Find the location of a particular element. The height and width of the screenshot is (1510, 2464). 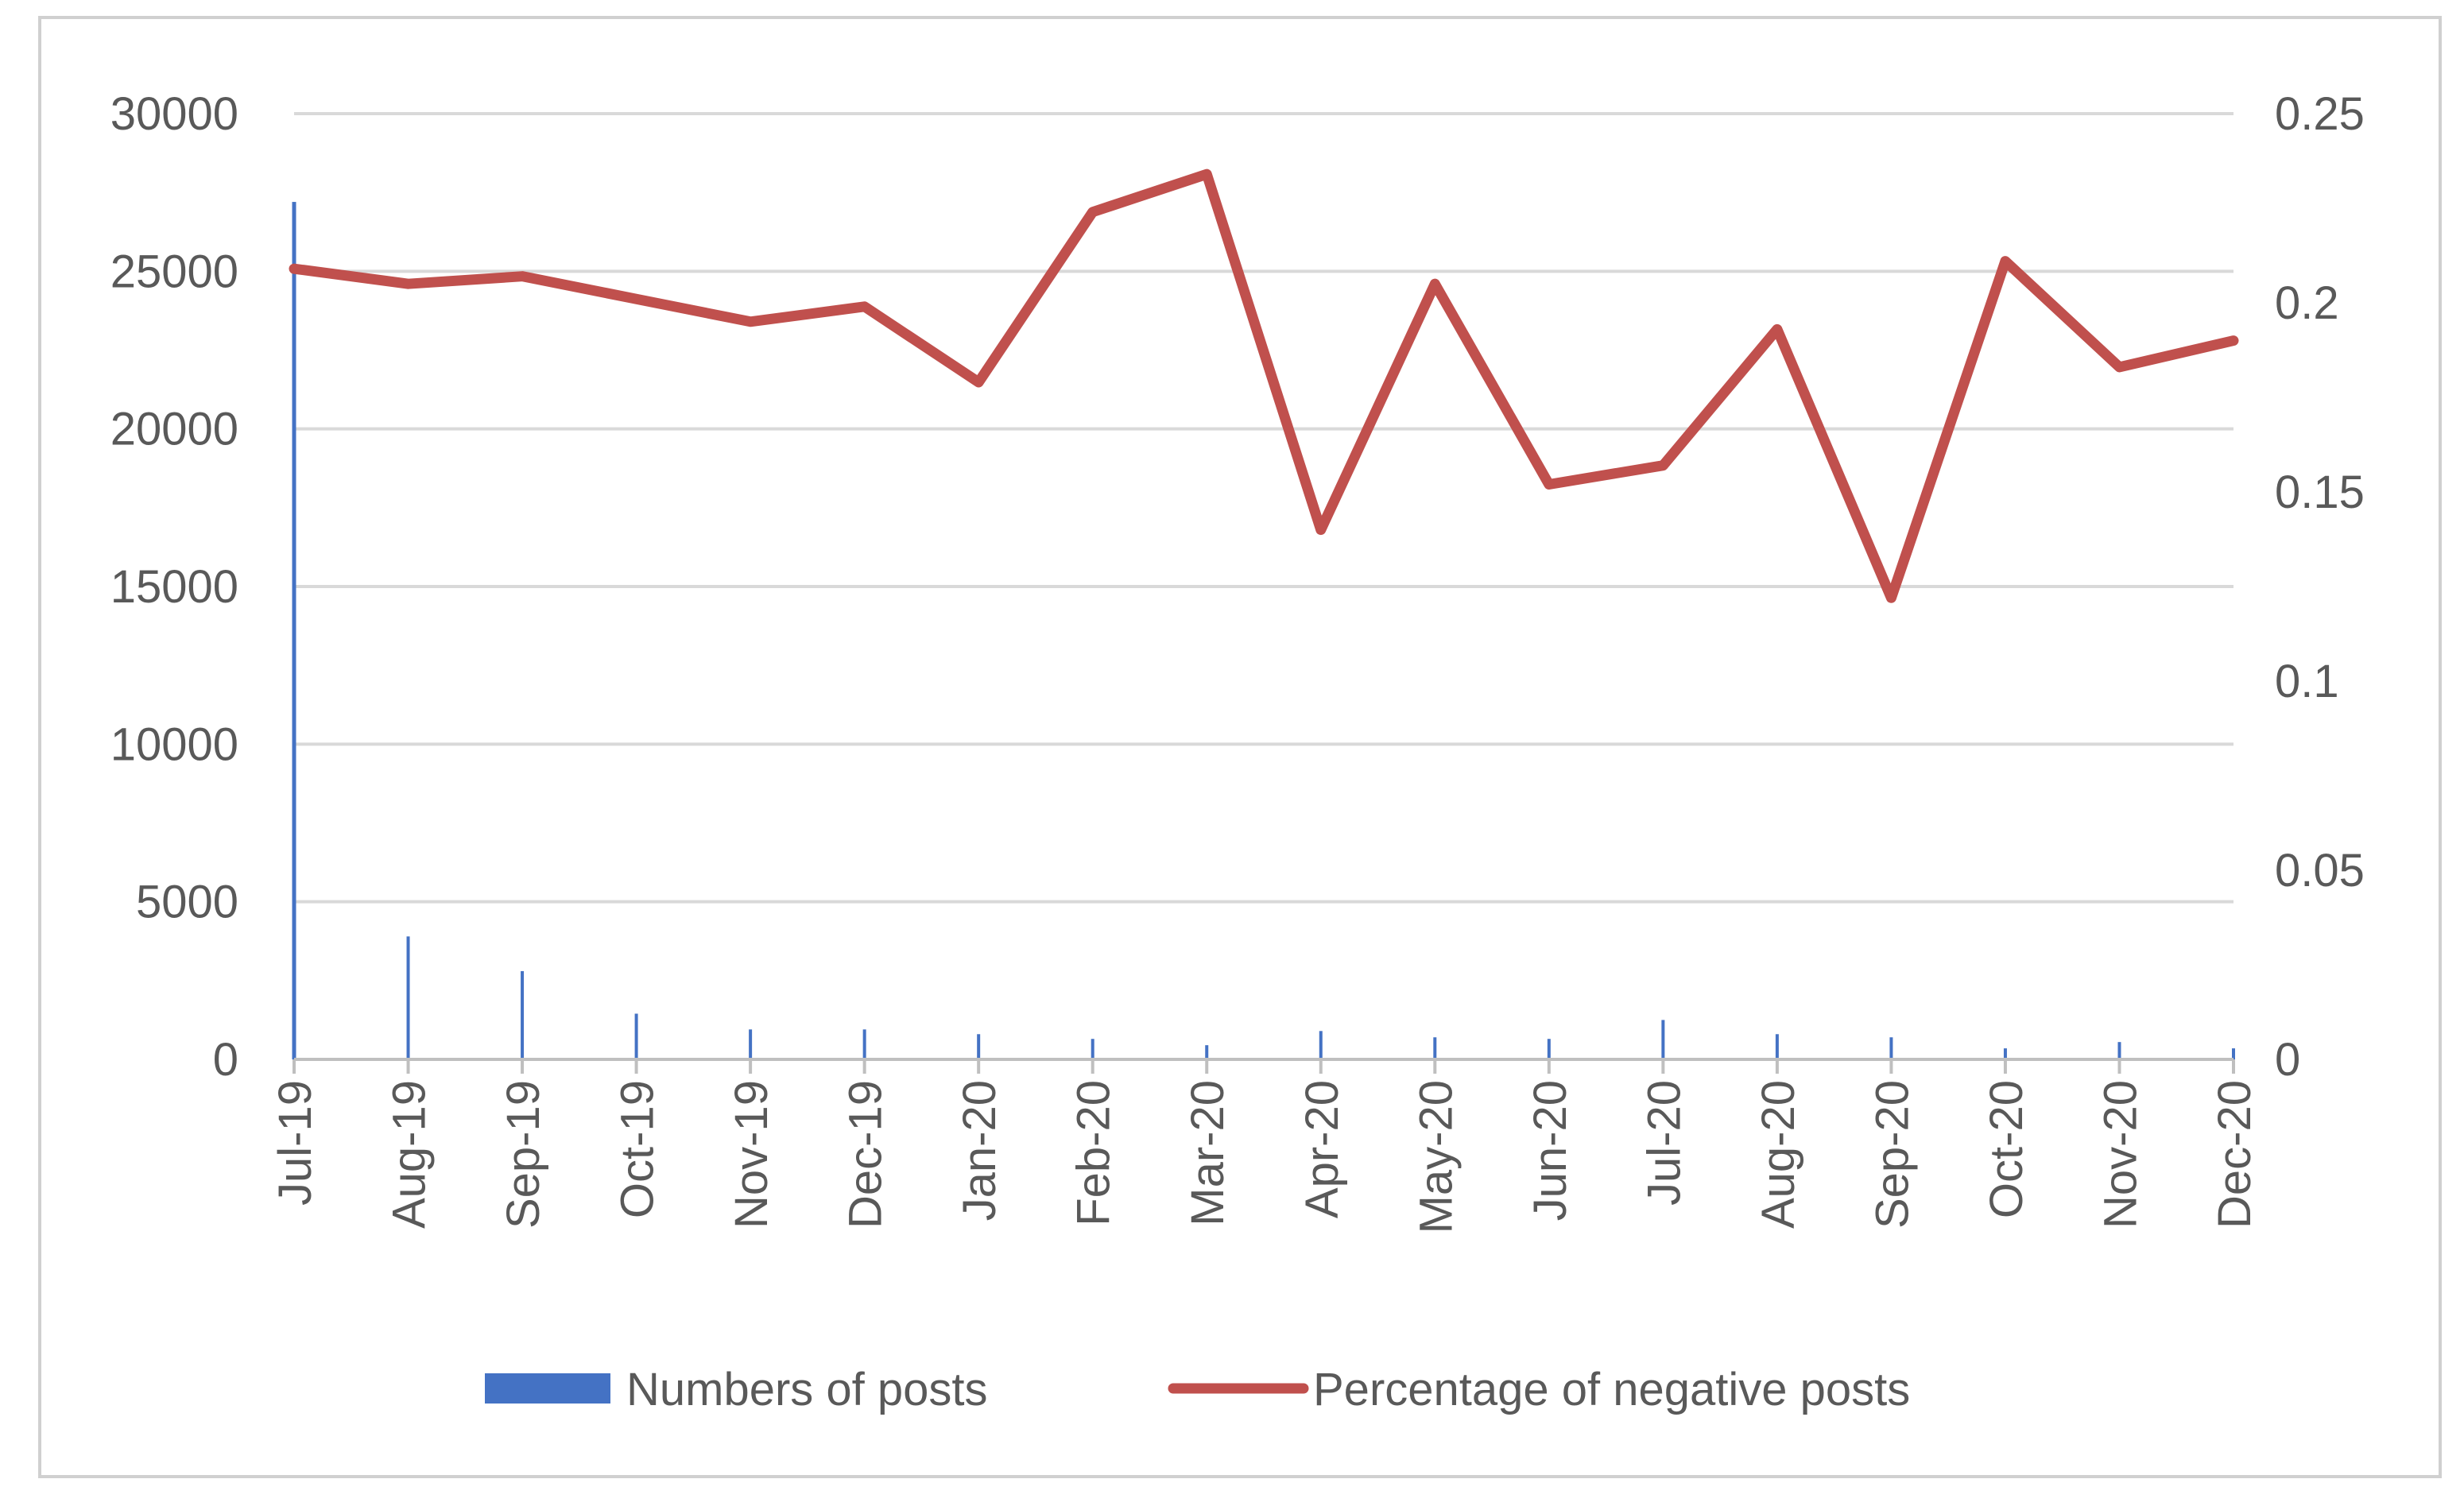

right-tick-label: 0.25 is located at coordinates (2320, 114).